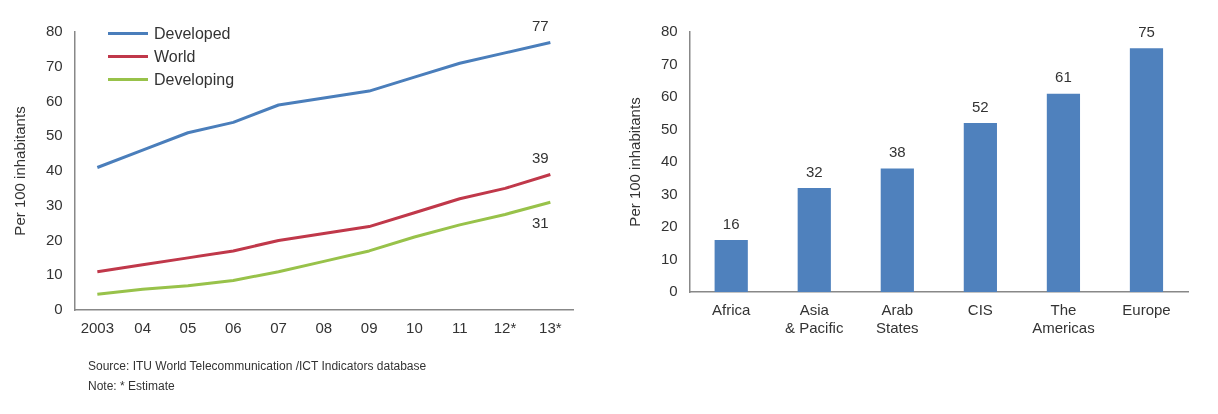  Describe the element at coordinates (188, 328) in the screenshot. I see `x-tick-label: 05` at that location.